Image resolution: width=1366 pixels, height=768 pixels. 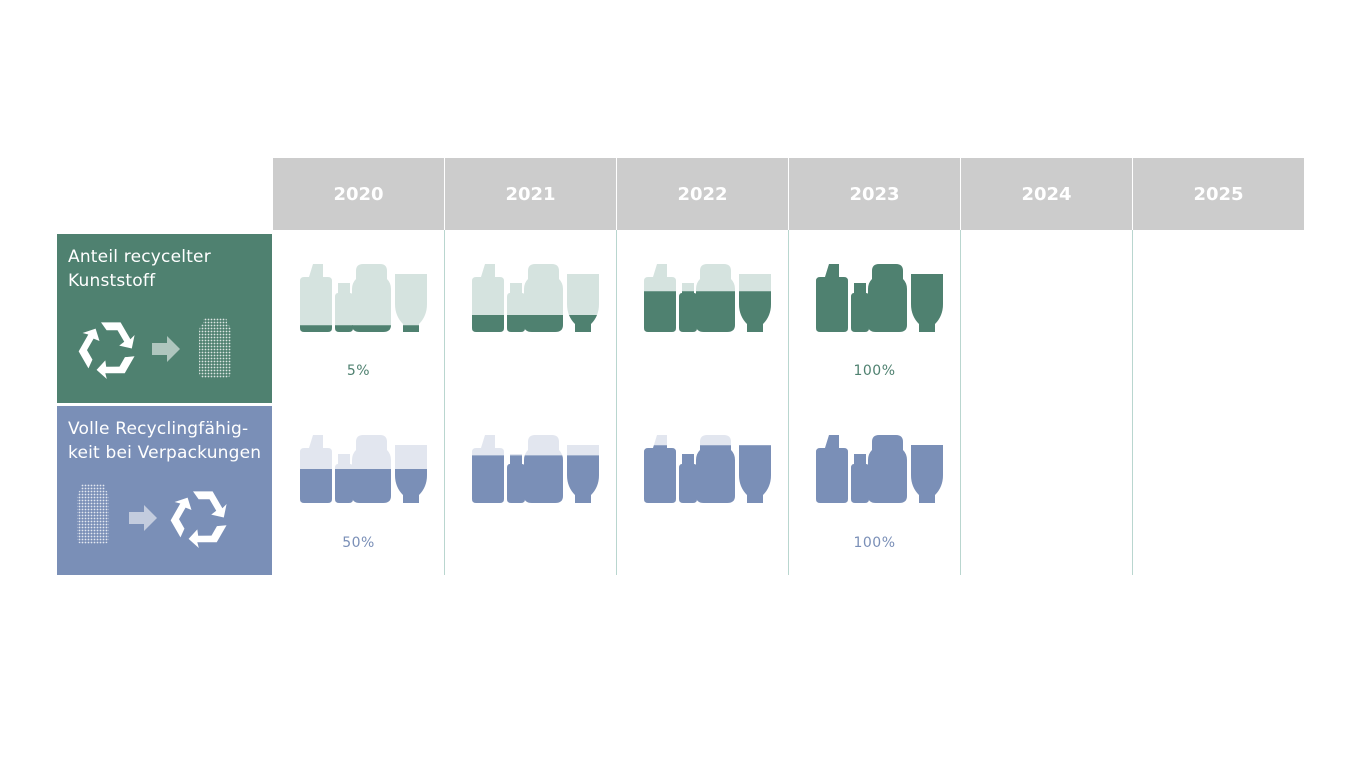 What do you see at coordinates (358, 371) in the screenshot?
I see `value-label-row0-2020: 5%` at bounding box center [358, 371].